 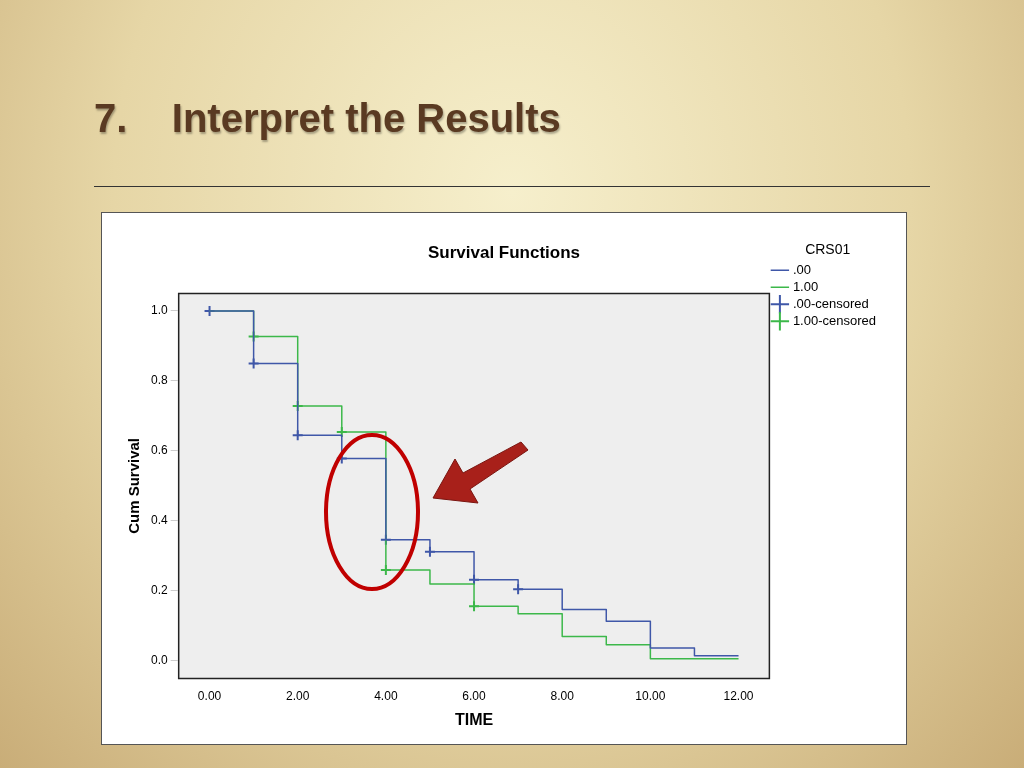 What do you see at coordinates (650, 695) in the screenshot?
I see `x-tick-label: 10.00` at bounding box center [650, 695].